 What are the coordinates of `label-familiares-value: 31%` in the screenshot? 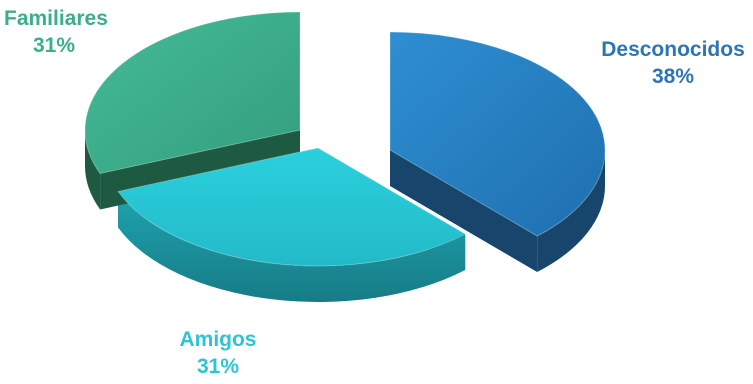 It's located at (54, 45).